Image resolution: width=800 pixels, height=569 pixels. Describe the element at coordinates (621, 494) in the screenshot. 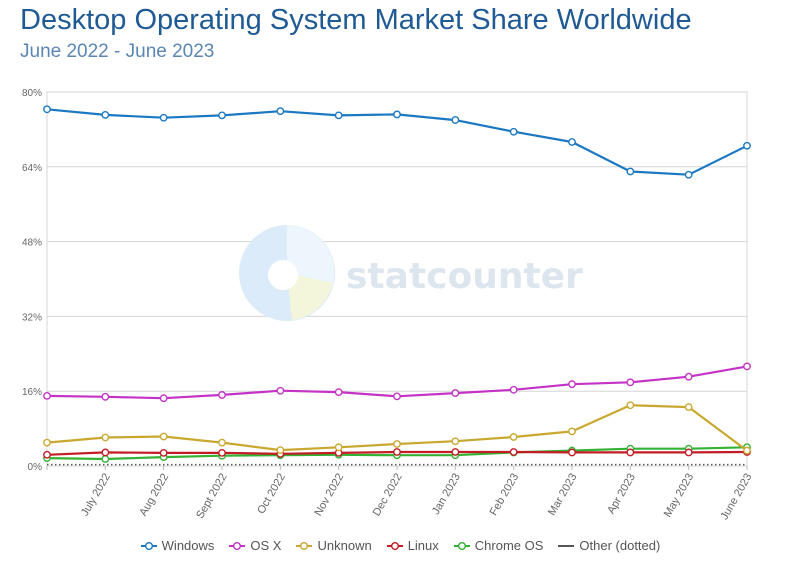

I see `x-tick-label: Apr 2023` at that location.